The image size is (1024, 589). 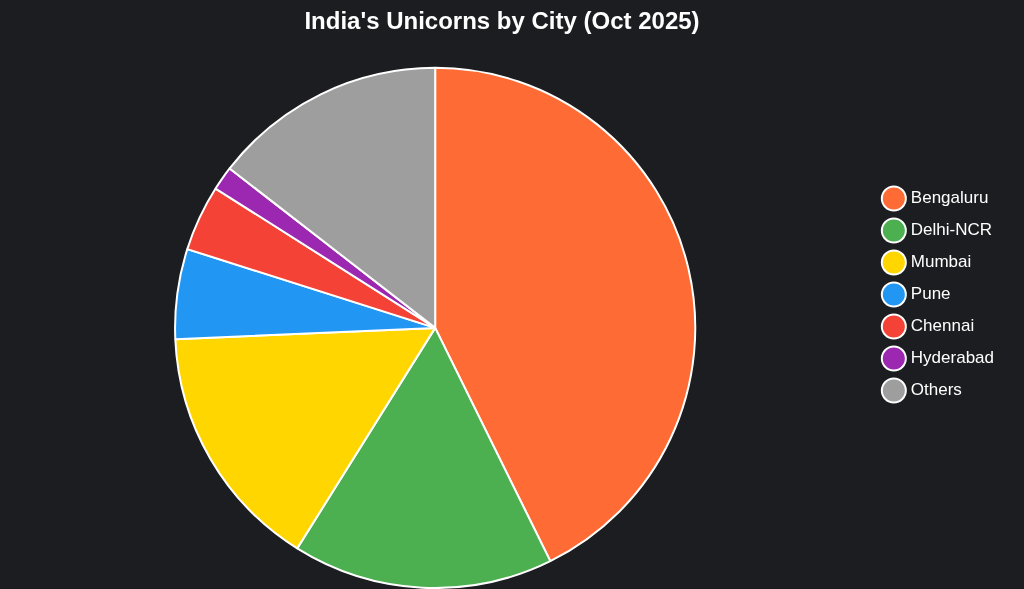 What do you see at coordinates (951, 230) in the screenshot?
I see `legend-label: Delhi-NCR` at bounding box center [951, 230].